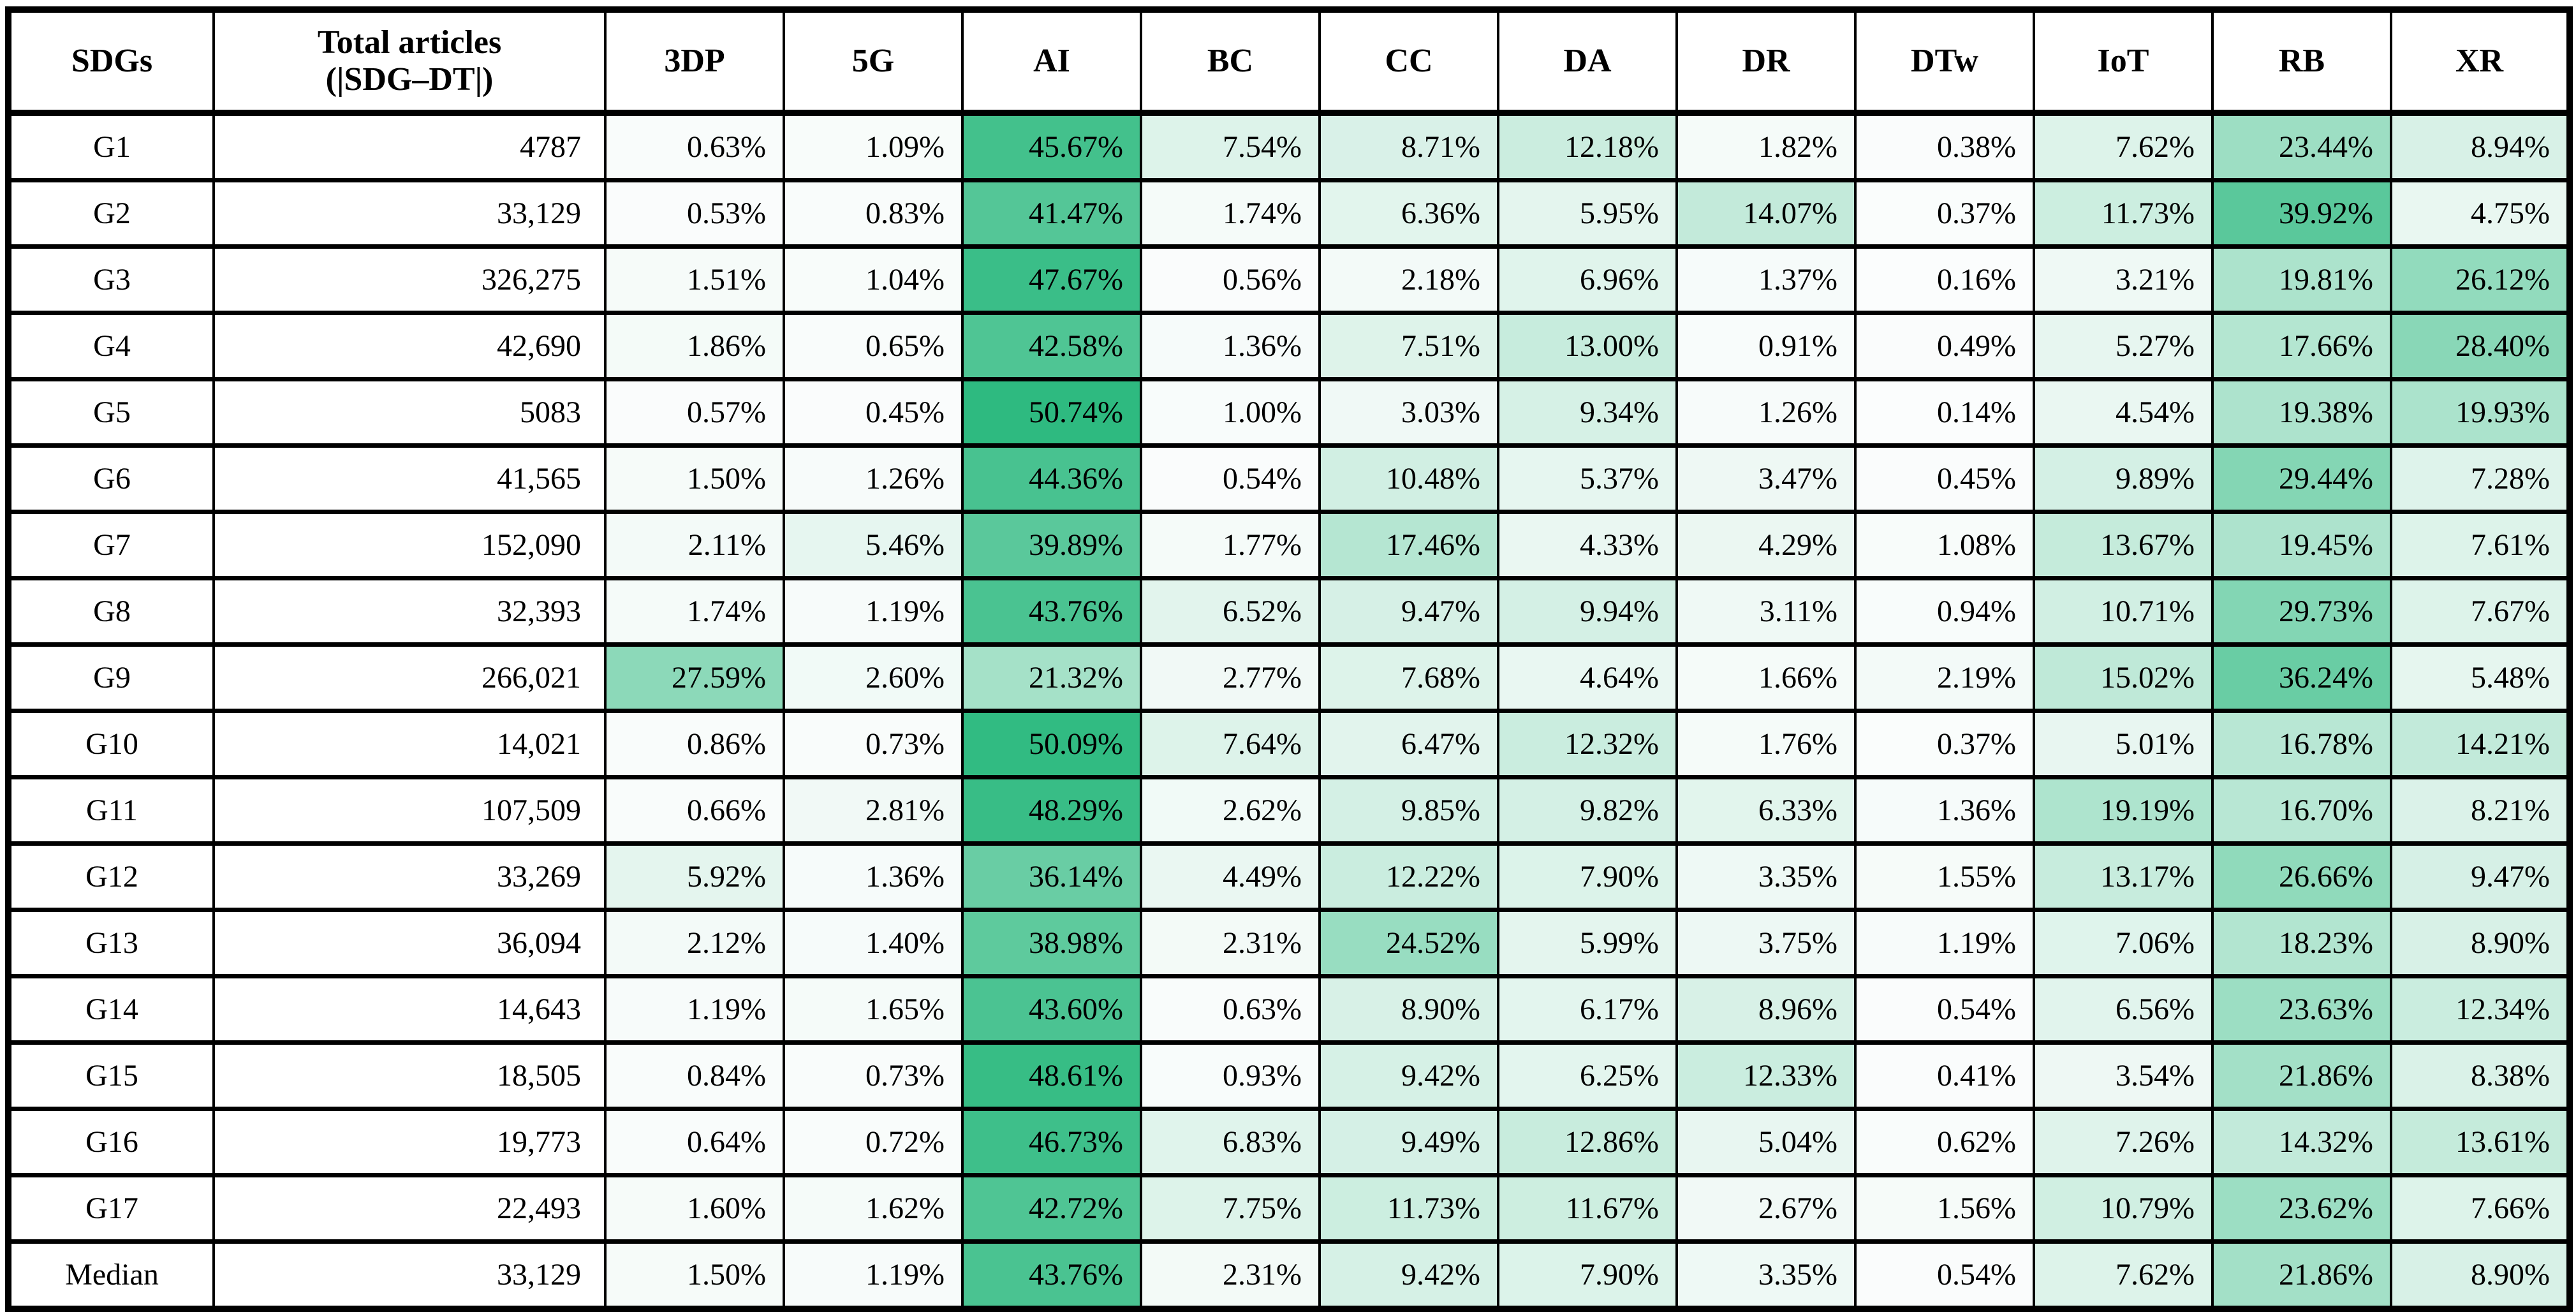 This screenshot has height=1312, width=2576. What do you see at coordinates (2123, 545) in the screenshot?
I see `cell-g7-iot: 13.67%` at bounding box center [2123, 545].